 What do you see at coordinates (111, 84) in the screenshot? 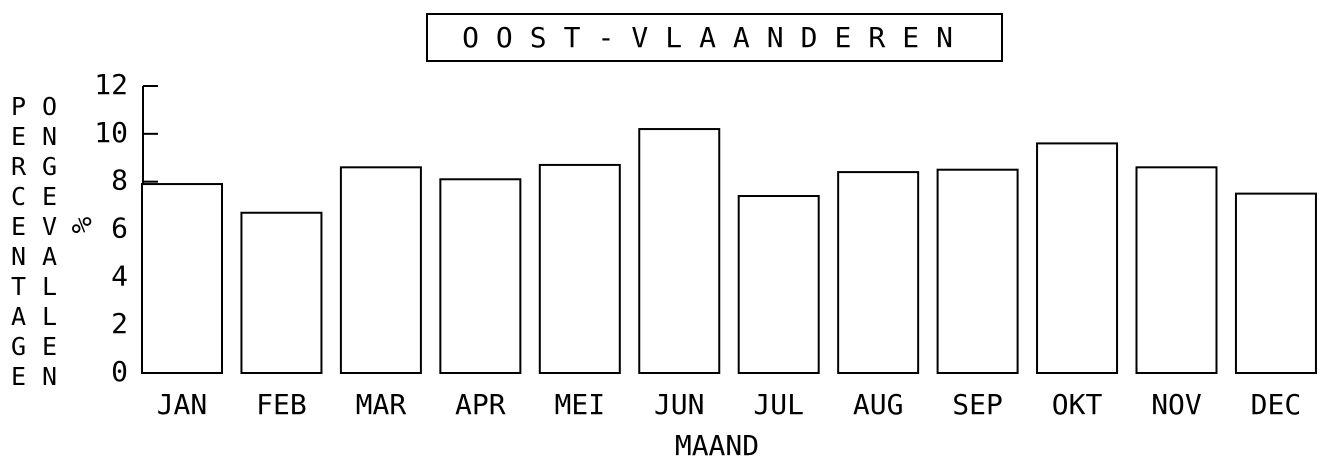
I see `y-tick-label: 12` at bounding box center [111, 84].